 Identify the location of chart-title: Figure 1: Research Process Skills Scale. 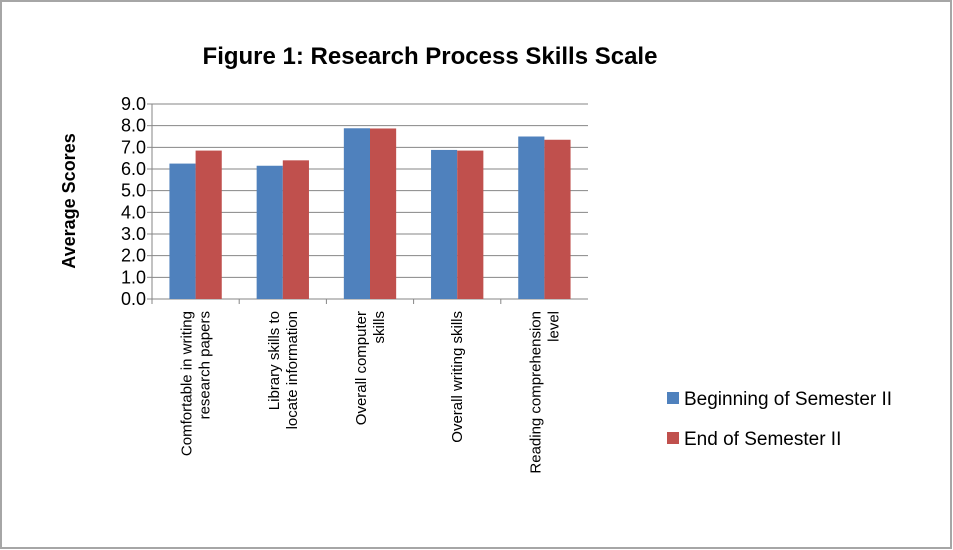
(430, 56).